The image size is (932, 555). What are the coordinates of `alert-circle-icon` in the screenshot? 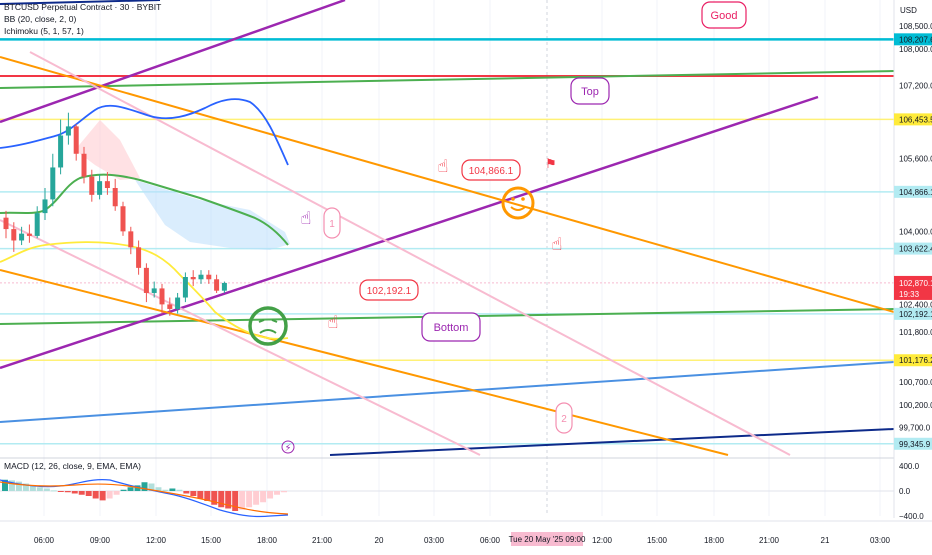 It's located at (288, 447).